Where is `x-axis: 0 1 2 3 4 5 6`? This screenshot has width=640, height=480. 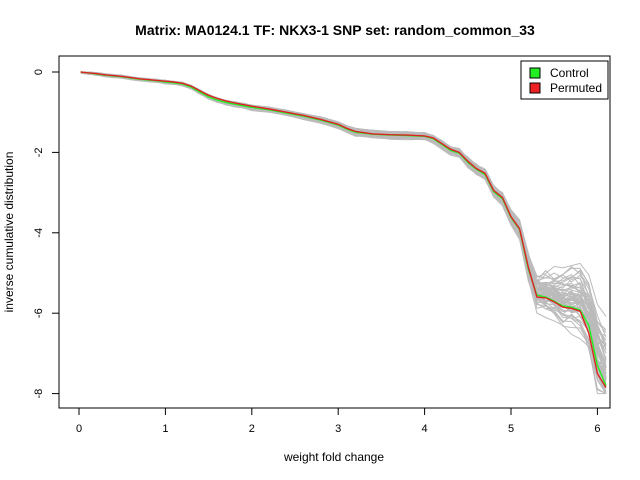 x-axis: 0 1 2 3 4 5 6 is located at coordinates (338, 421).